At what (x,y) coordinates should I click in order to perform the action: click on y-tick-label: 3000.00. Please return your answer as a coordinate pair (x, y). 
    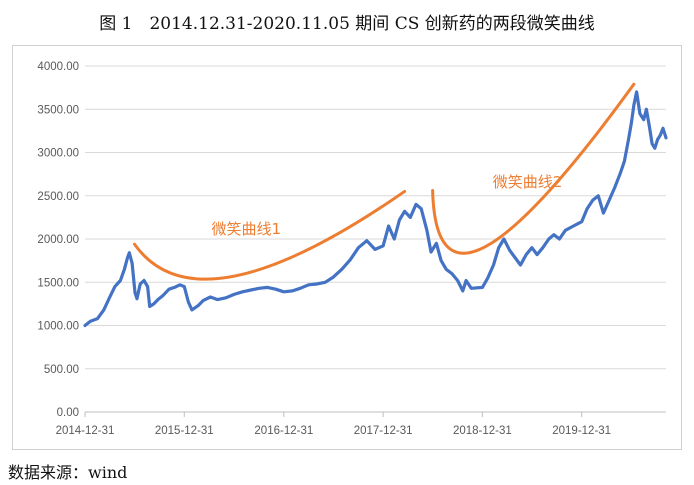
    Looking at the image, I should click on (58, 154).